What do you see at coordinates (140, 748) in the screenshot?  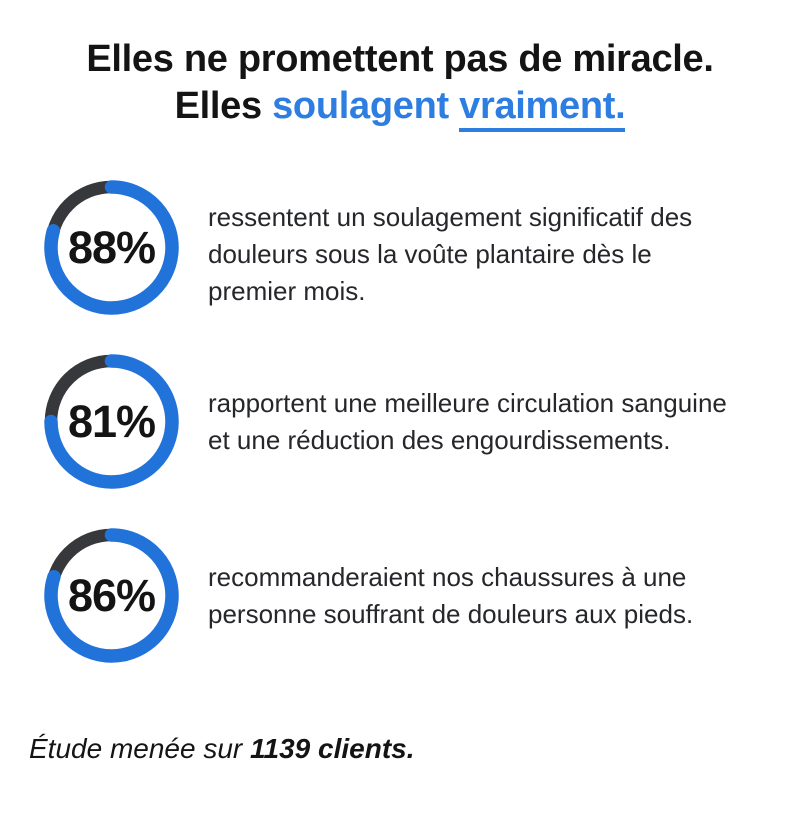 I see `footnote-prefix-text: Étude menée sur` at bounding box center [140, 748].